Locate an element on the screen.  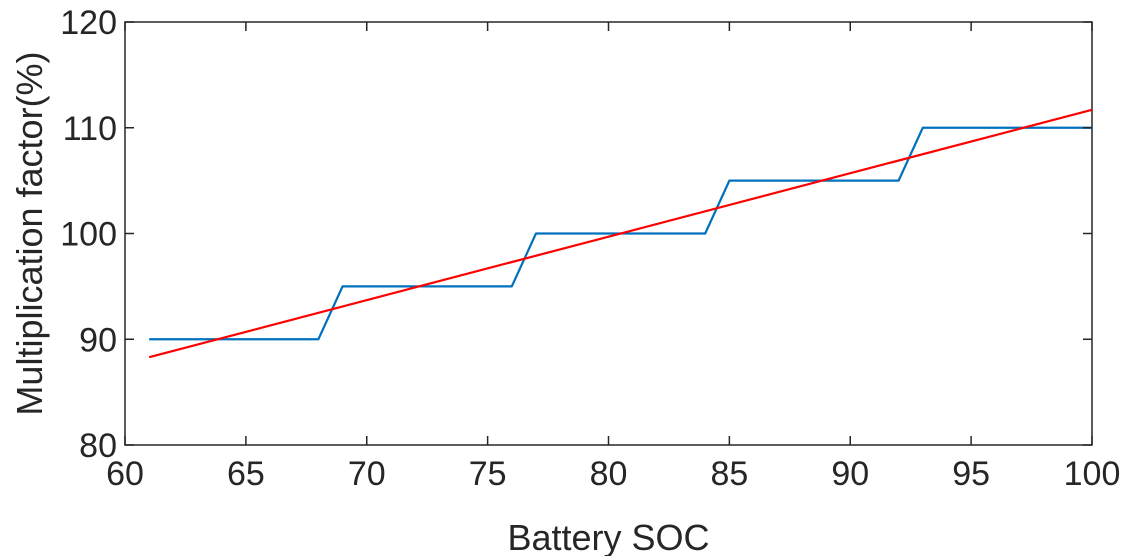
x-tick-label: 95 is located at coordinates (971, 474).